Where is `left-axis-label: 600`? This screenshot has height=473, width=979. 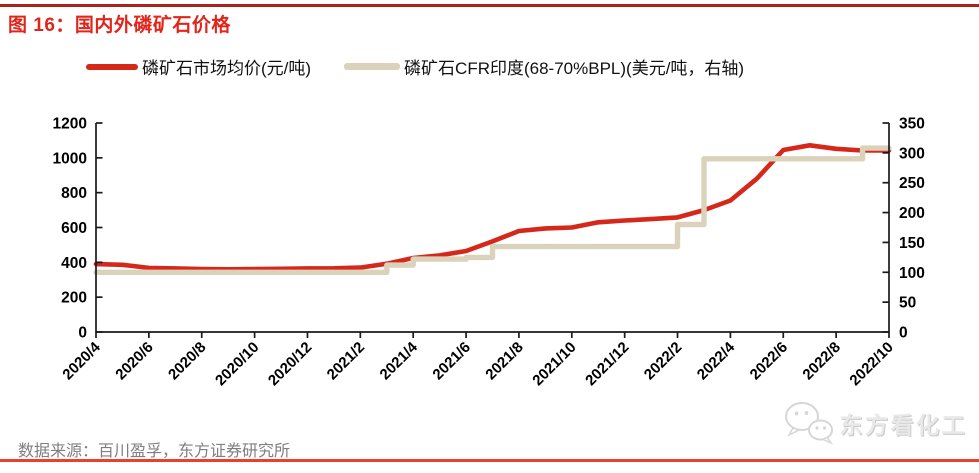
left-axis-label: 600 is located at coordinates (74, 228).